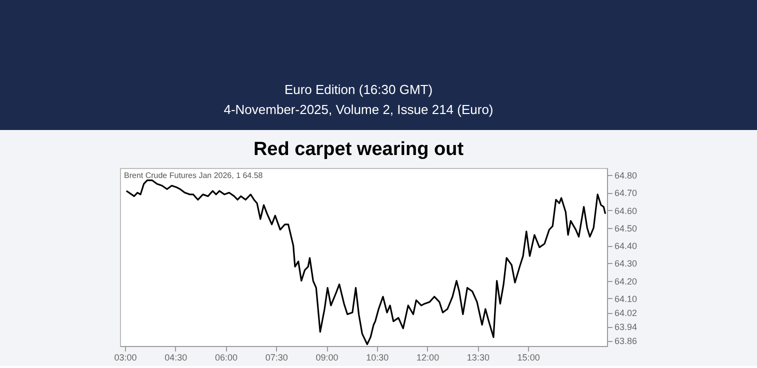  Describe the element at coordinates (626, 327) in the screenshot. I see `y-tick-label: 63.94` at that location.